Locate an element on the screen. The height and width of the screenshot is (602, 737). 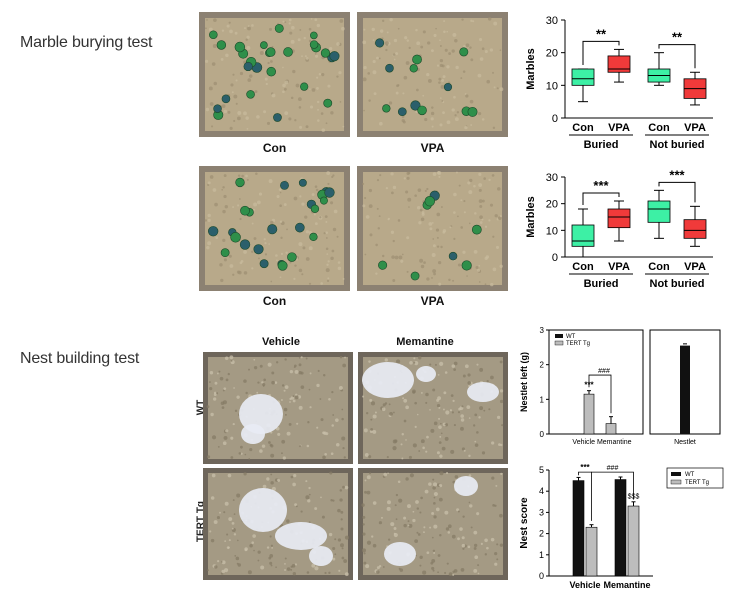
legend-label: TERT Tg is located at coordinates (697, 483).